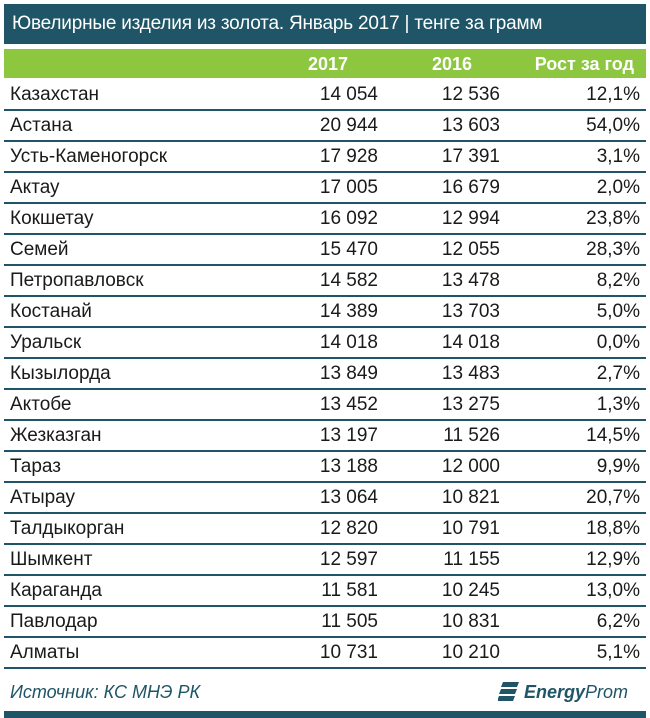 This screenshot has height=718, width=650. What do you see at coordinates (89, 156) in the screenshot?
I see `city-cell: Усть-Каменогорск` at bounding box center [89, 156].